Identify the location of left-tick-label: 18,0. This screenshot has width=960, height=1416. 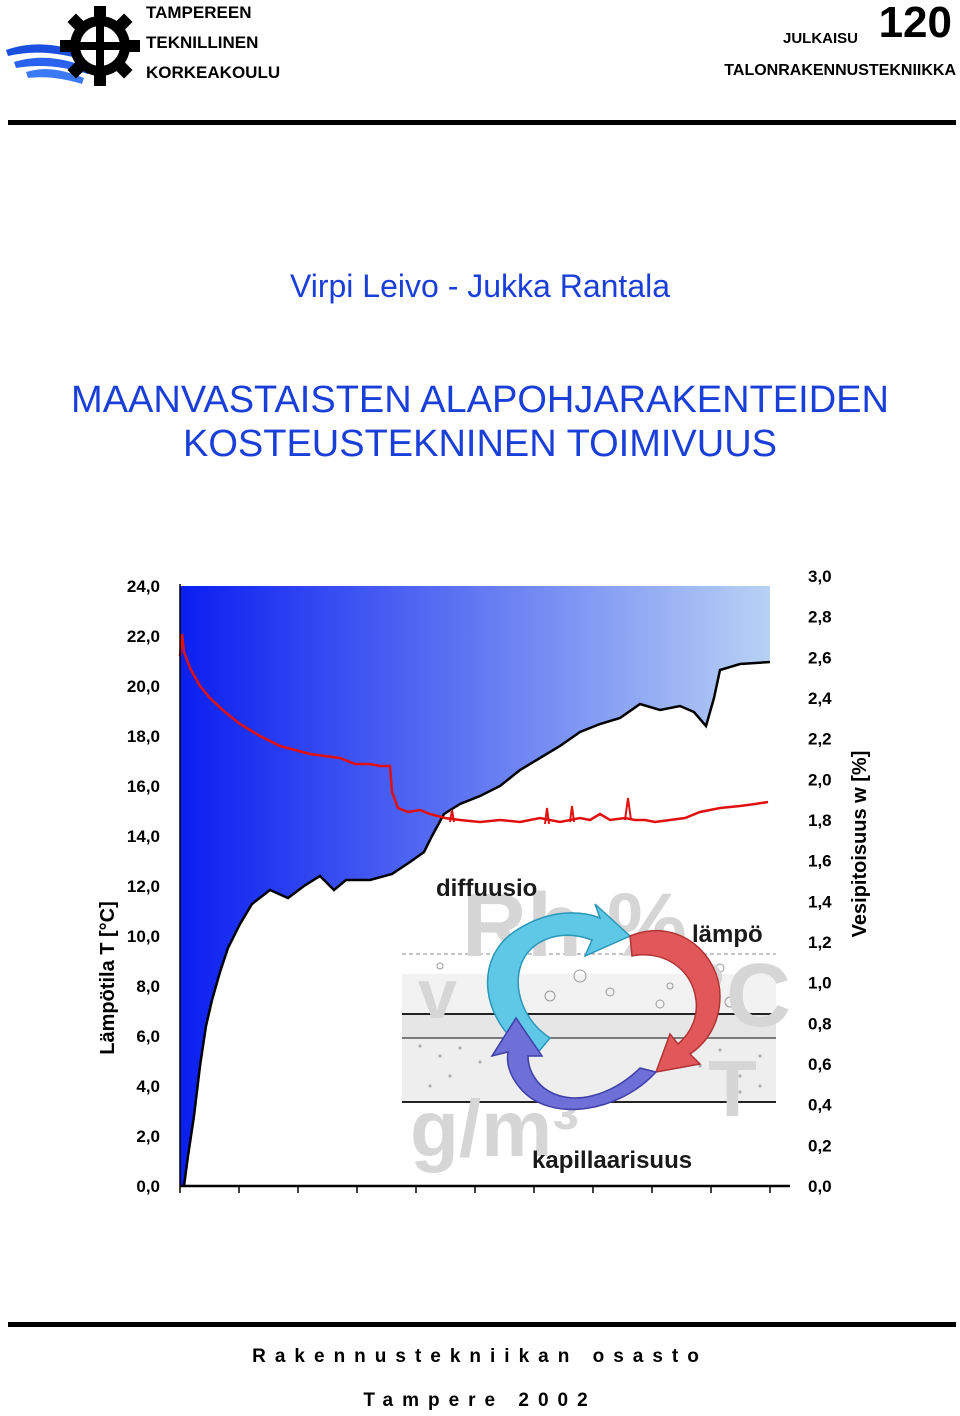
(143, 736).